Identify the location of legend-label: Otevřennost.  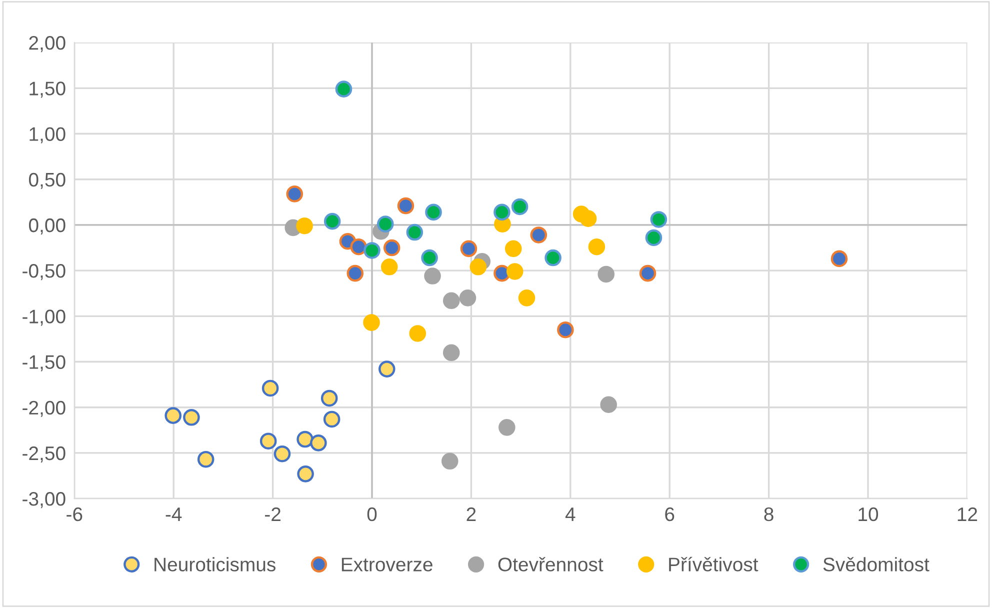
(551, 564).